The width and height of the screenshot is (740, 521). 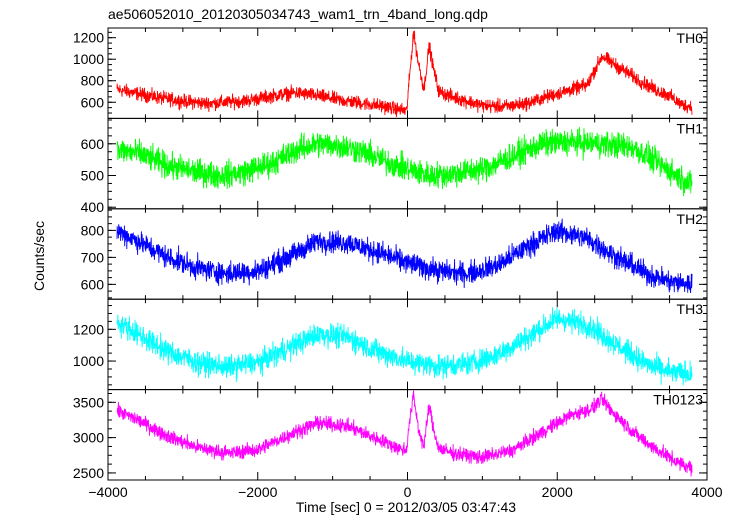 What do you see at coordinates (404, 256) in the screenshot?
I see `series-line-th2` at bounding box center [404, 256].